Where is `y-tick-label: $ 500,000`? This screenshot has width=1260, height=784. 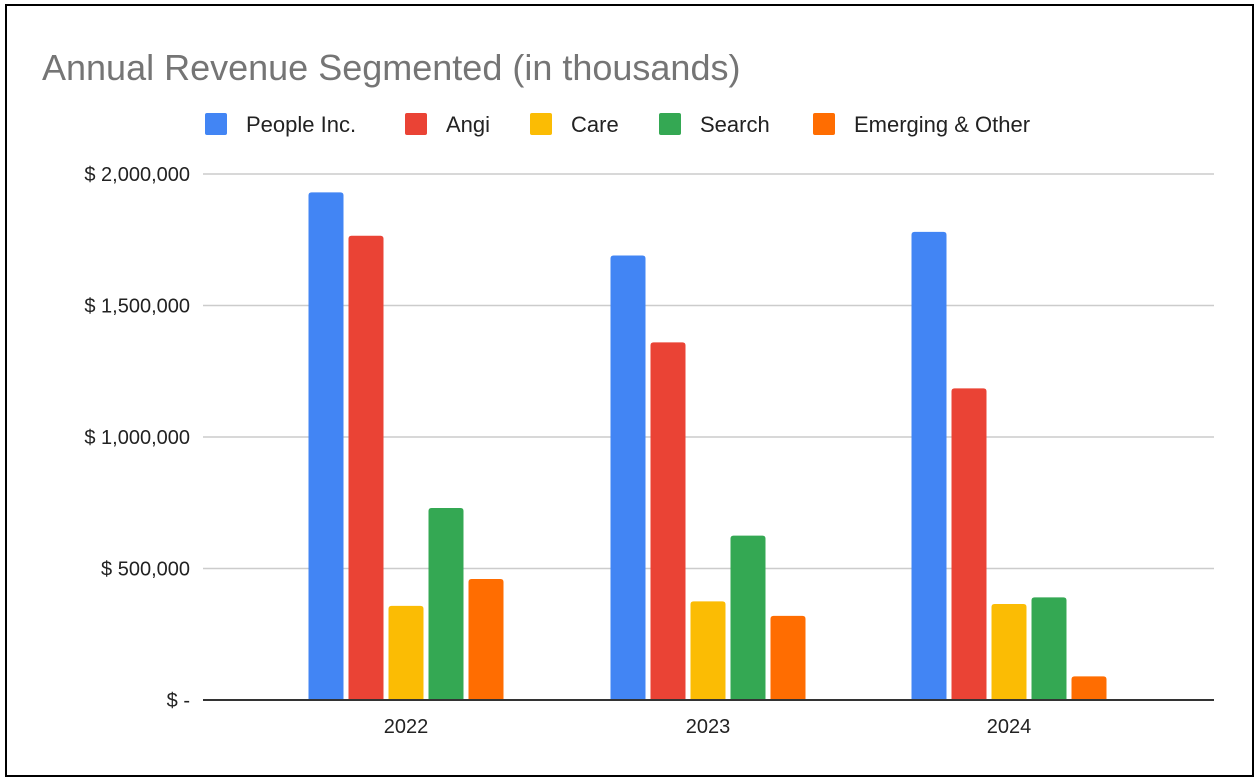 y-tick-label: $ 500,000 is located at coordinates (145, 570).